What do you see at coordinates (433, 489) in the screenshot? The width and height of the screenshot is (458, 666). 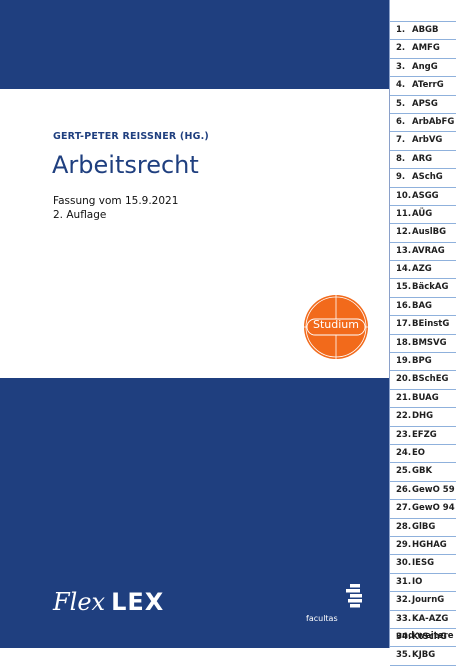 I see `index-item-label: GewO 59` at bounding box center [433, 489].